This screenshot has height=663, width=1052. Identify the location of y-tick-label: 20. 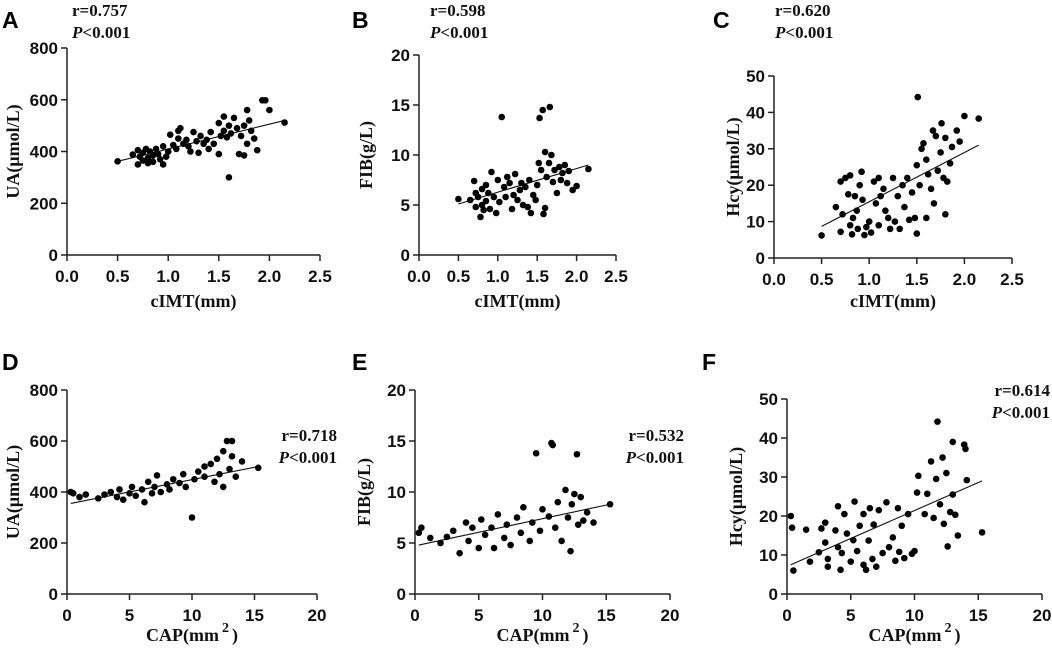
(396, 390).